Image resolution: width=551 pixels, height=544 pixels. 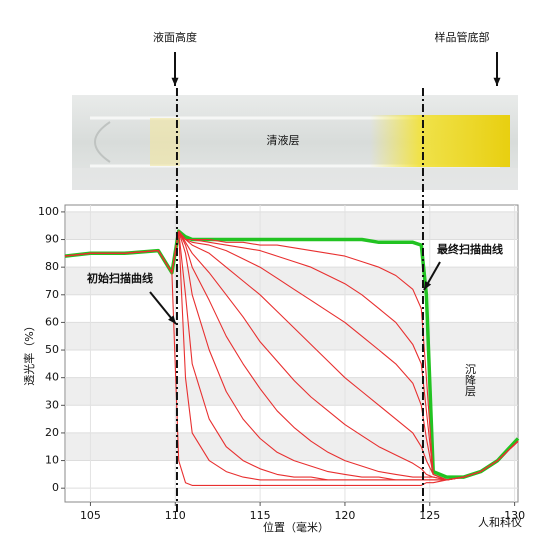 I want to click on x-tick-label: 115, so click(x=260, y=515).